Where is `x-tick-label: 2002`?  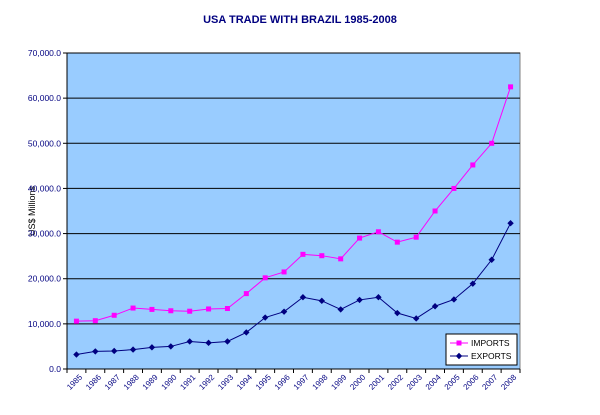 x-tick-label: 2002 is located at coordinates (395, 381).